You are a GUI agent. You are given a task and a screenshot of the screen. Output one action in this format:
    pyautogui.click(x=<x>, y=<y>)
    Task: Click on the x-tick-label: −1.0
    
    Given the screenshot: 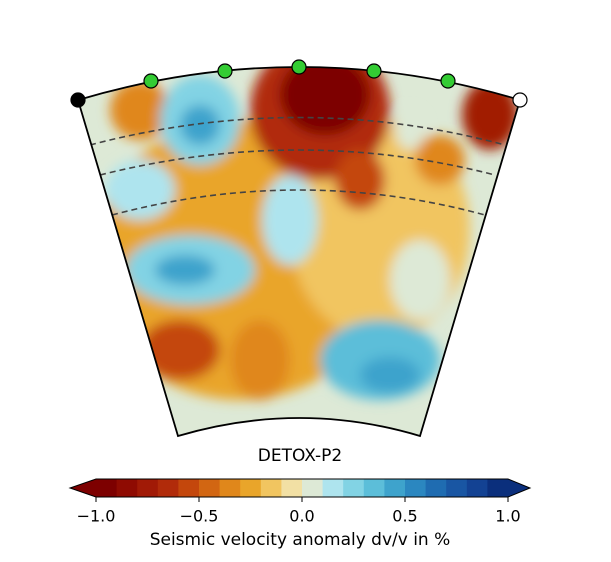 What is the action you would take?
    pyautogui.click(x=96, y=516)
    